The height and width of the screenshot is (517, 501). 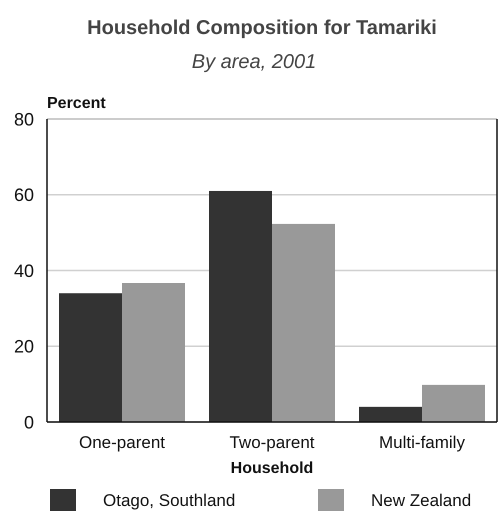 What do you see at coordinates (272, 442) in the screenshot?
I see `x-tick-label: Two-parent` at bounding box center [272, 442].